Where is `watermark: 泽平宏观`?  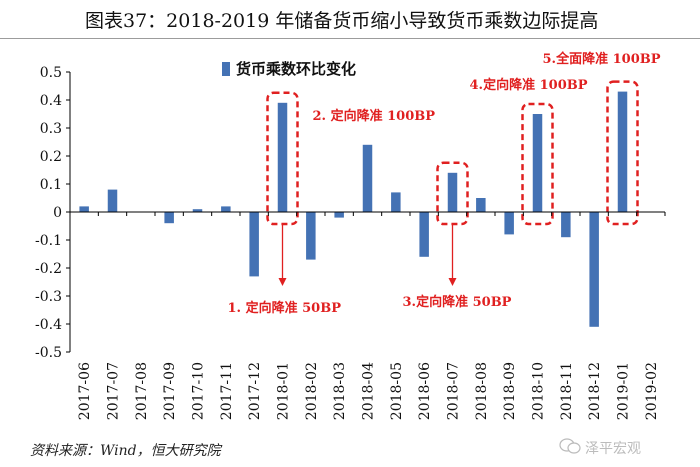 watermark: 泽平宏观 is located at coordinates (613, 449).